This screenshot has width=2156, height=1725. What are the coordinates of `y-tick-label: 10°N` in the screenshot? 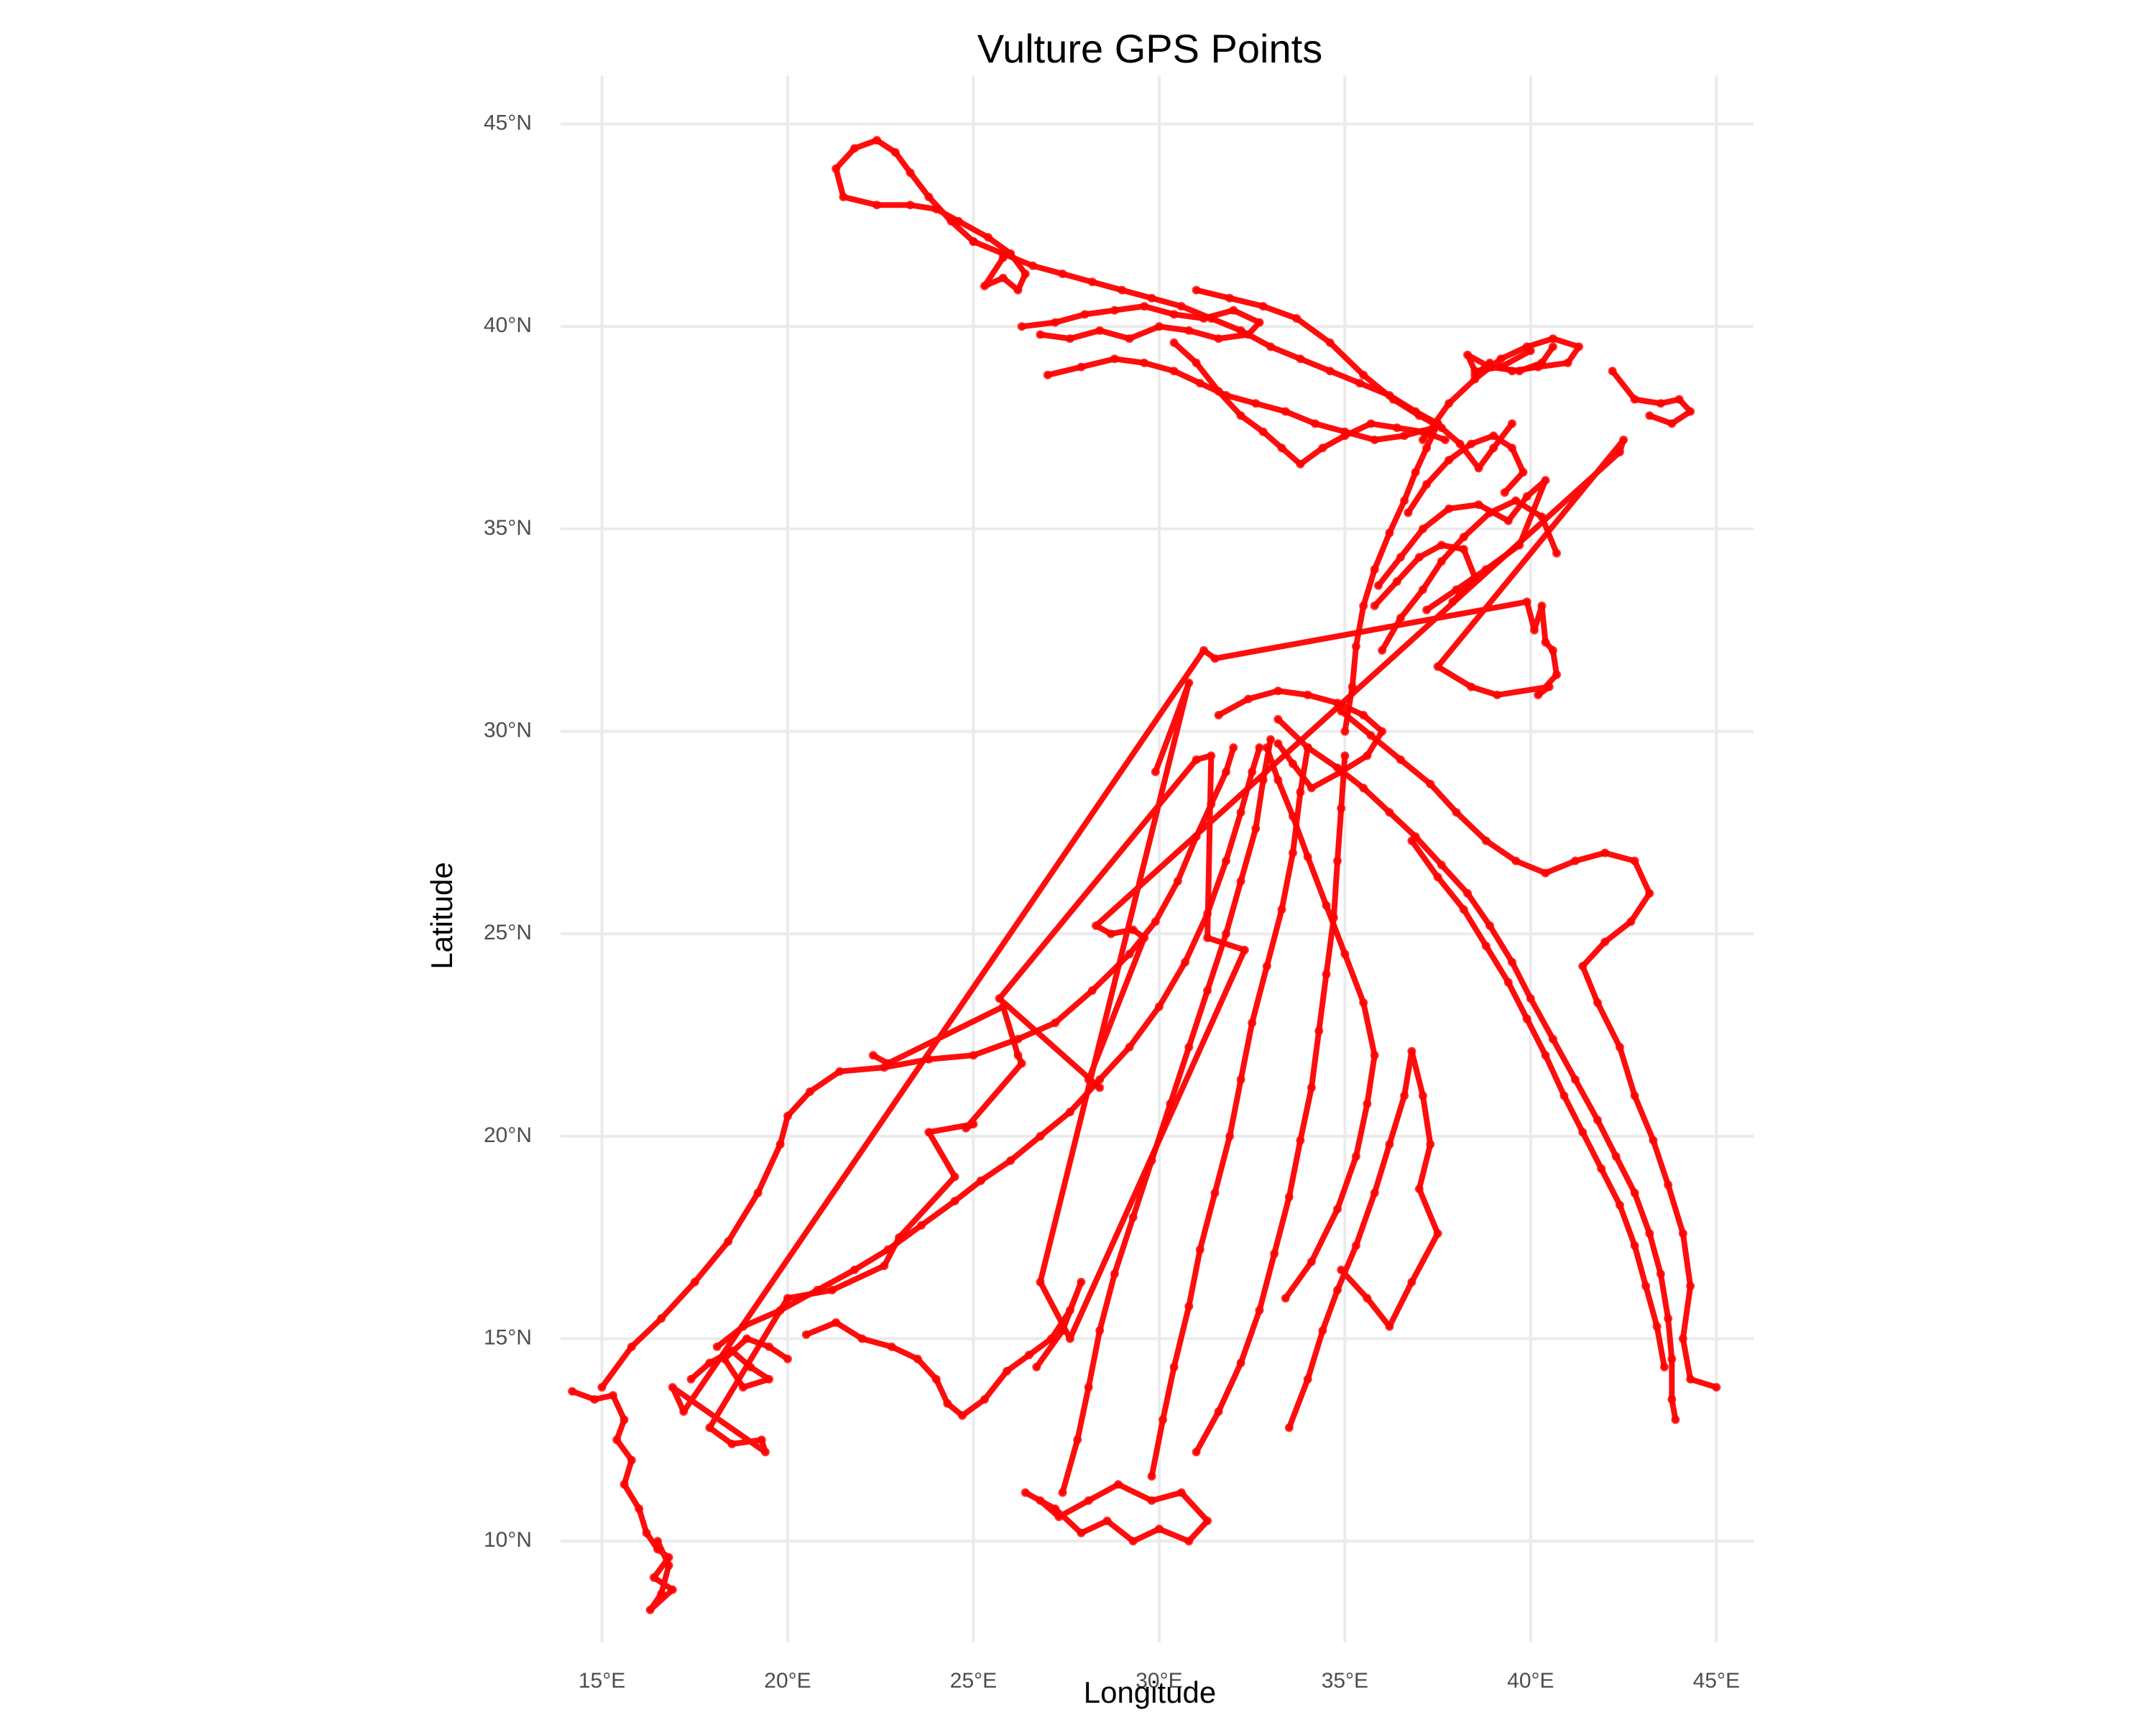 It's located at (508, 1540).